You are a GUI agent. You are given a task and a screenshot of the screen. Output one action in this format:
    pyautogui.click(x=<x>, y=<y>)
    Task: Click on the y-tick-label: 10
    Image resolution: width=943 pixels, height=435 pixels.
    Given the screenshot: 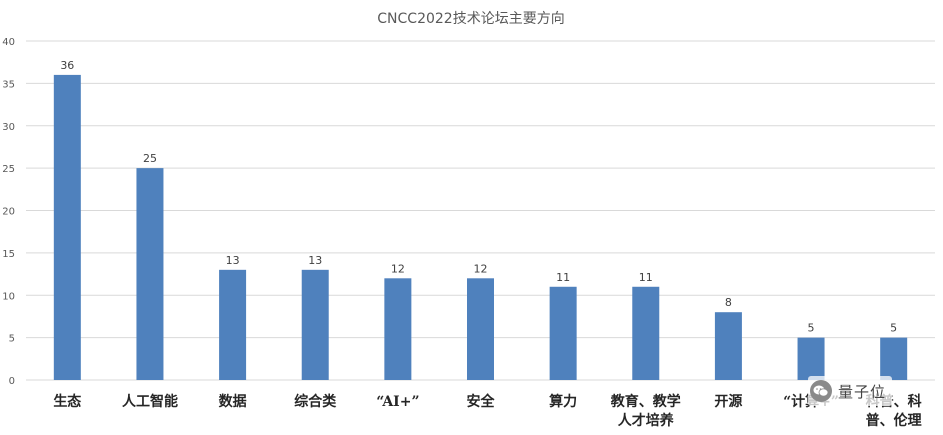 What is the action you would take?
    pyautogui.click(x=8, y=296)
    